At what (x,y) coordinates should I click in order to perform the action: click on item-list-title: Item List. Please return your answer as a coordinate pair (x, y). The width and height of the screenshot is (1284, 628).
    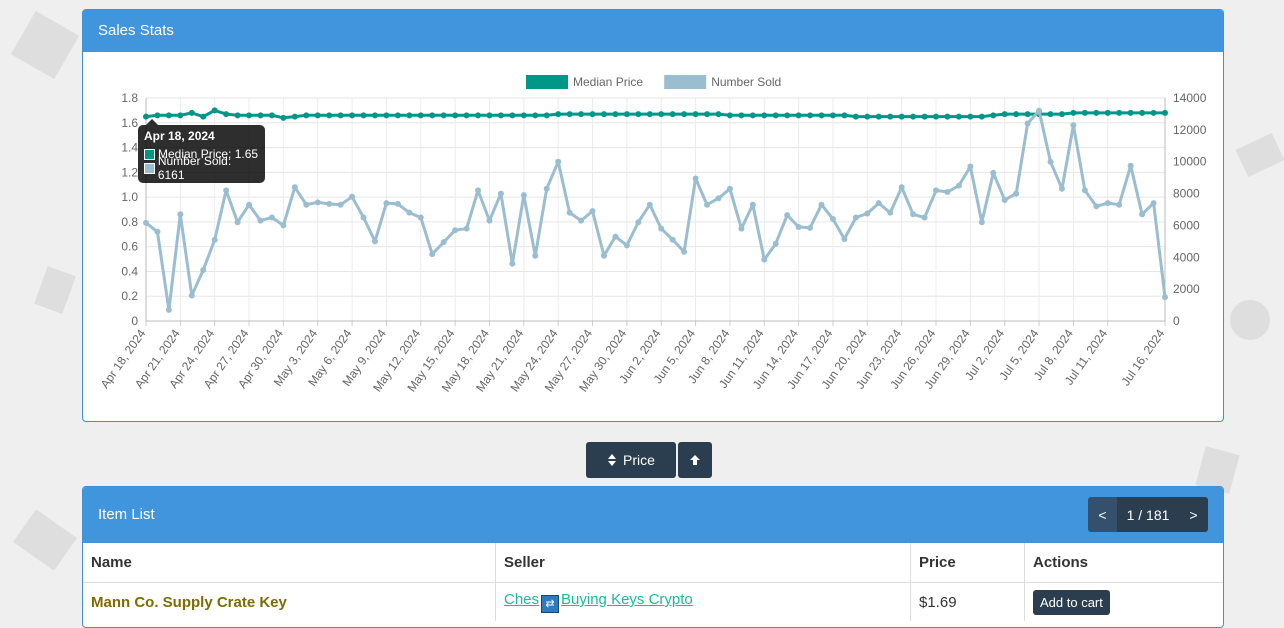
    Looking at the image, I should click on (653, 515).